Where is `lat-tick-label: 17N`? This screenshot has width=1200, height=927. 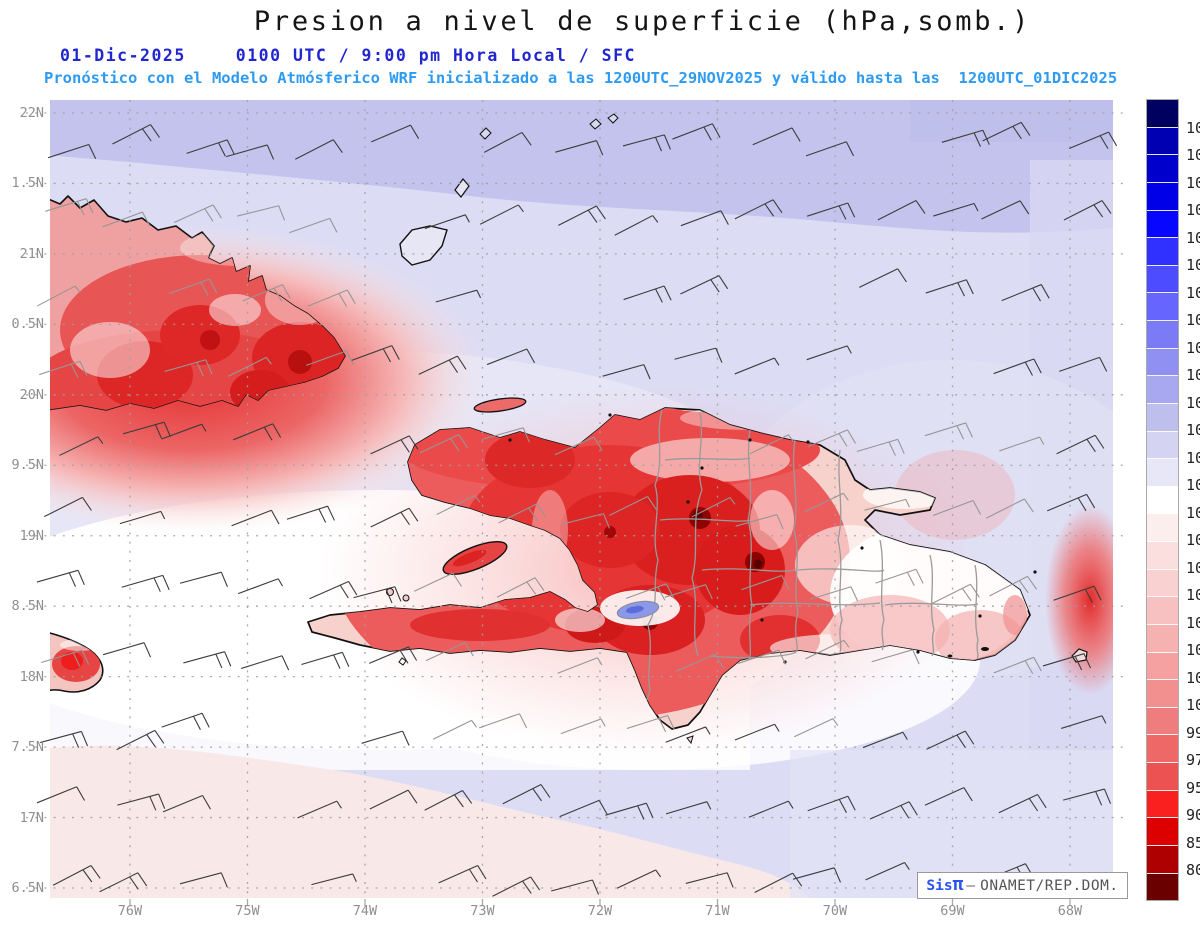
lat-tick-label: 17N is located at coordinates (31, 817).